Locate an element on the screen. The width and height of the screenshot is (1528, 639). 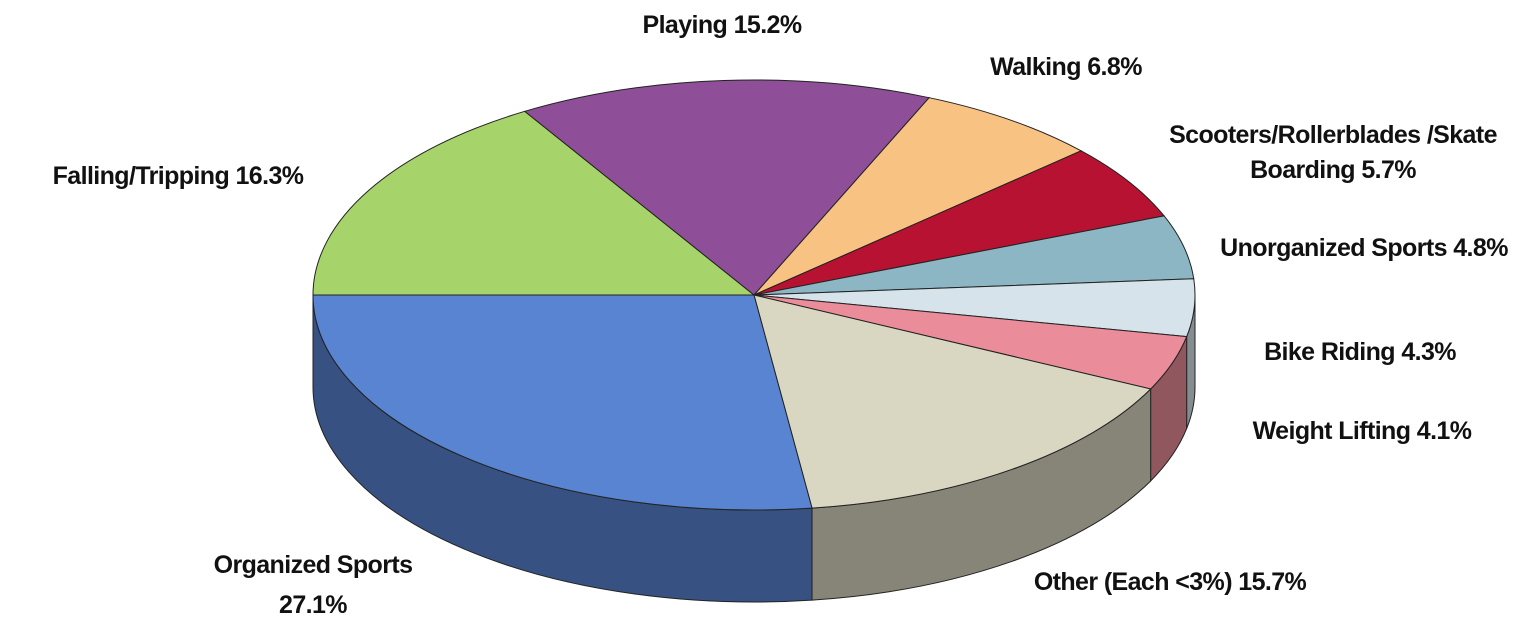
slice-name: Weight Lifting is located at coordinates (1331, 431).